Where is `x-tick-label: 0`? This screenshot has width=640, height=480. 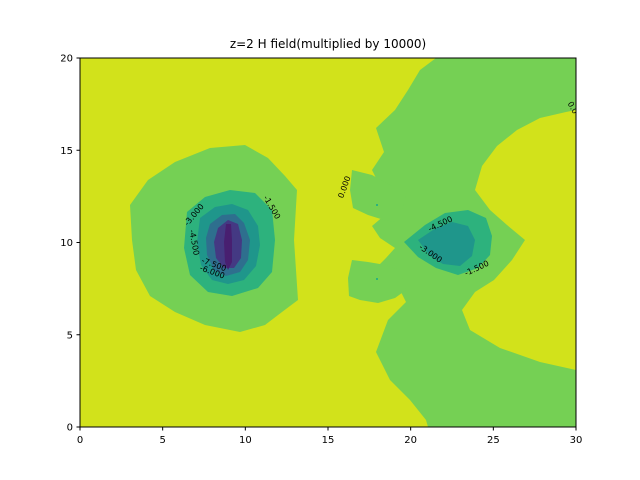
x-tick-label: 0 is located at coordinates (80, 440).